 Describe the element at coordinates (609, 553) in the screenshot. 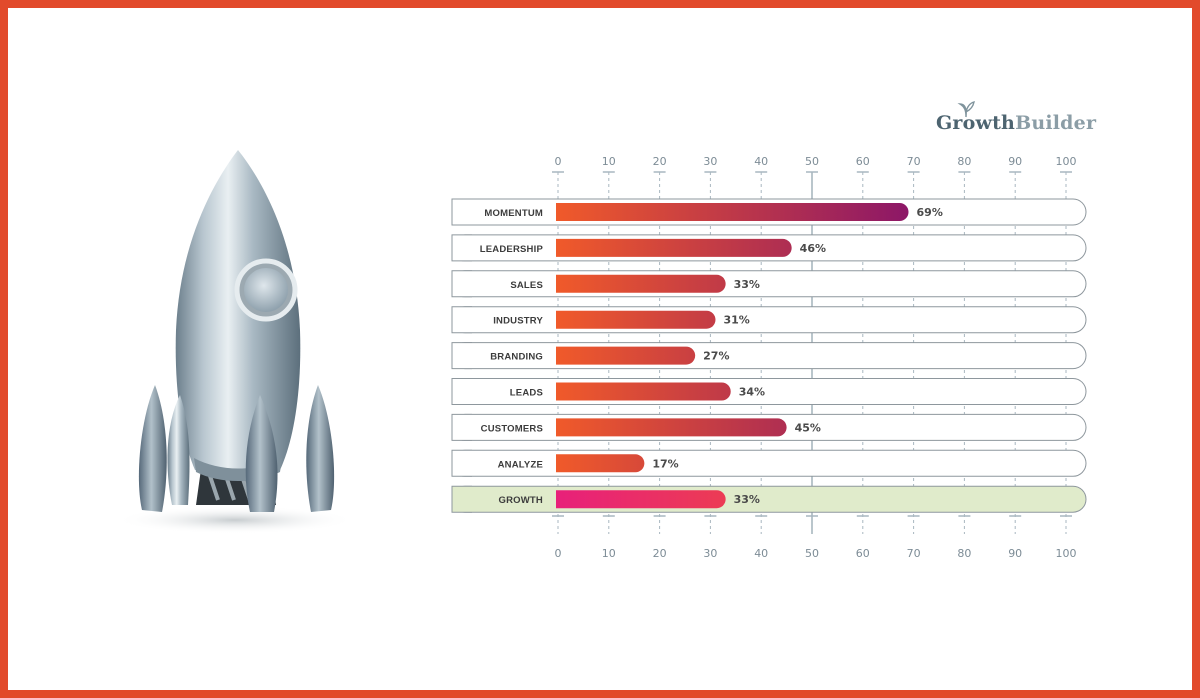

I see `bottom-tick-label-10: 10` at that location.